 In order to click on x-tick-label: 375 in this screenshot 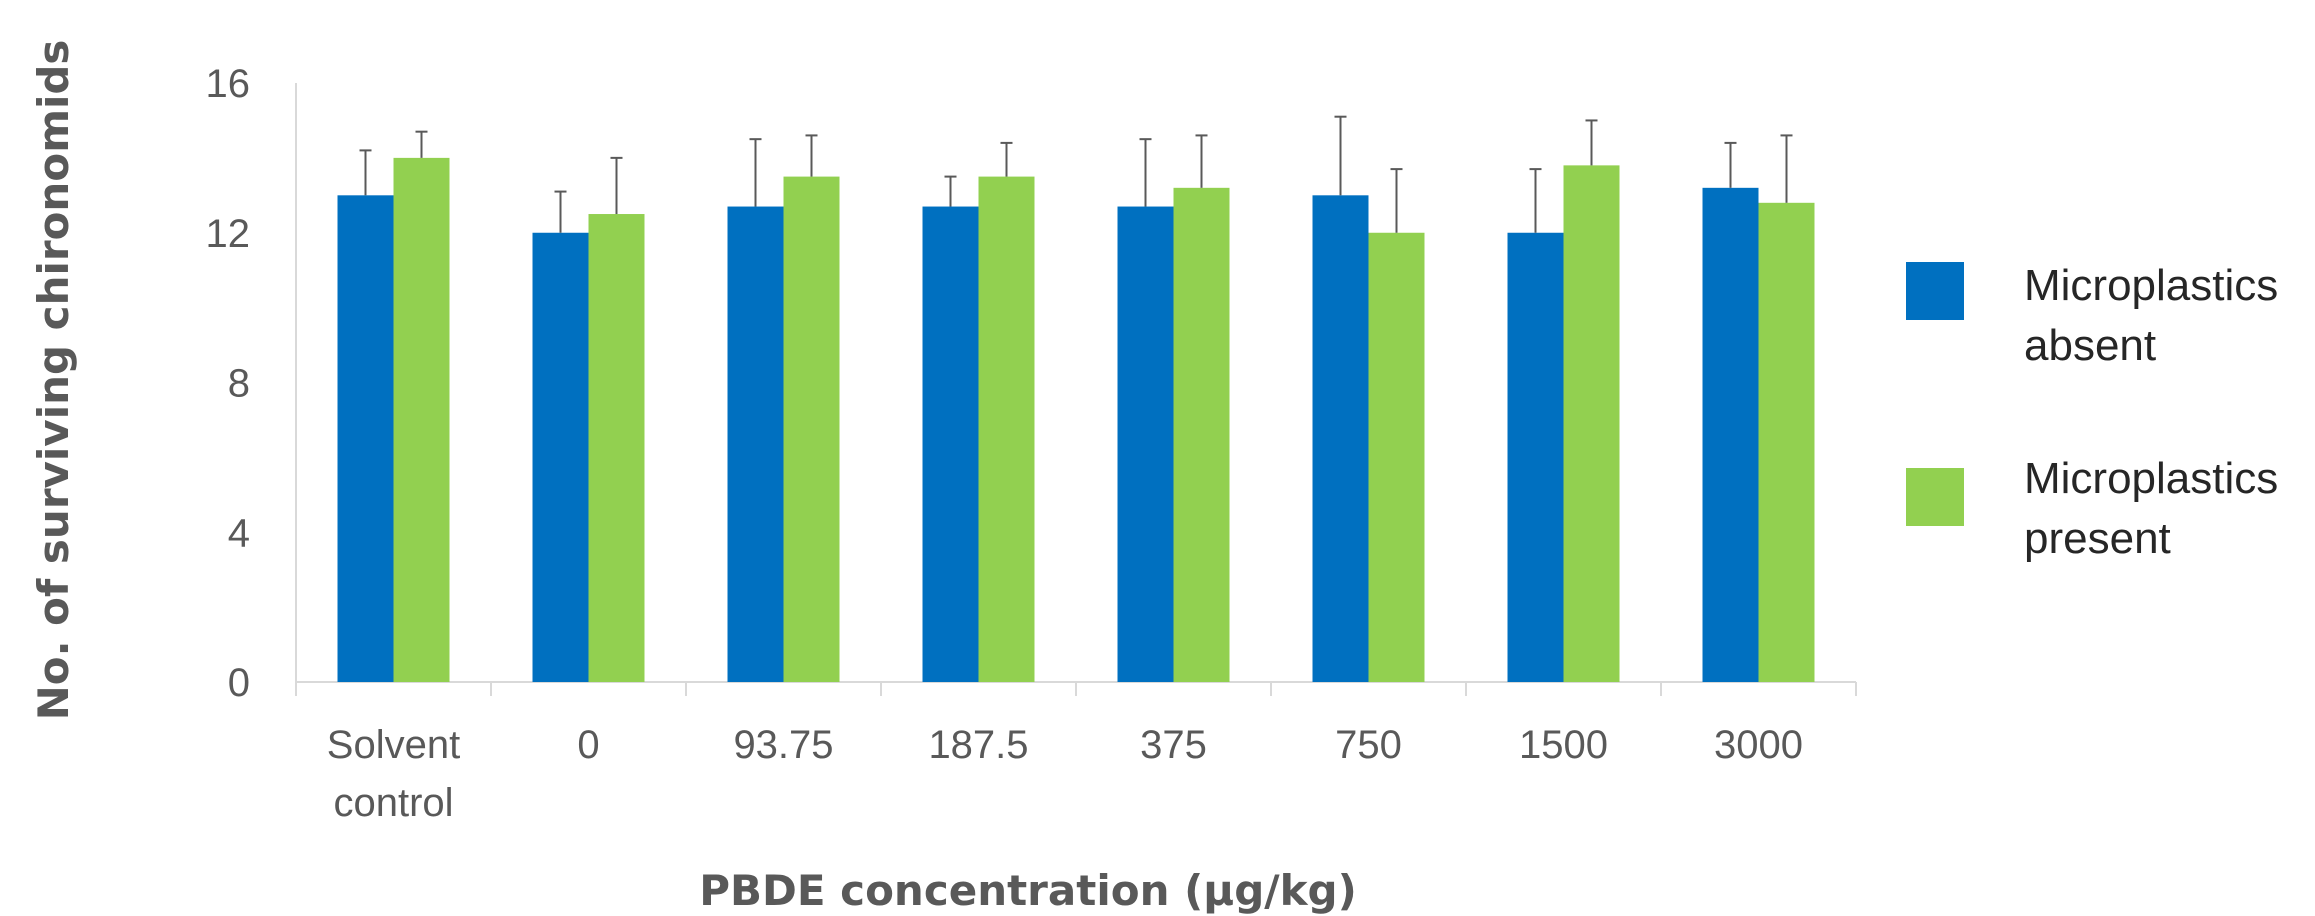, I will do `click(1173, 745)`.